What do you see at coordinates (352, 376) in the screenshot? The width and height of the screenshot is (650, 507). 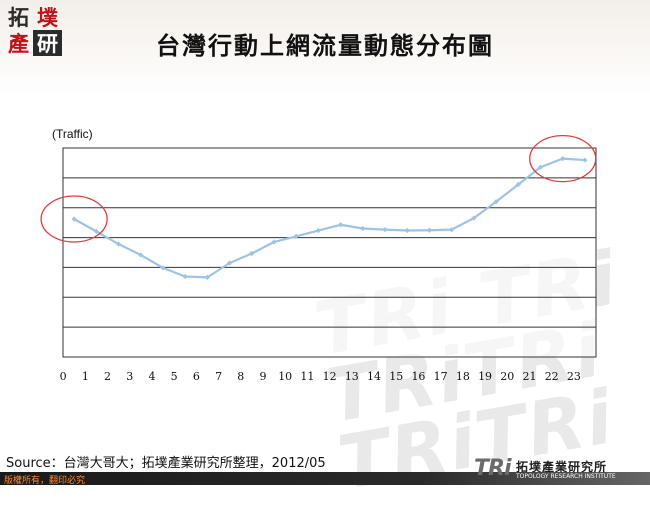 I see `x-tick-label: 13` at bounding box center [352, 376].